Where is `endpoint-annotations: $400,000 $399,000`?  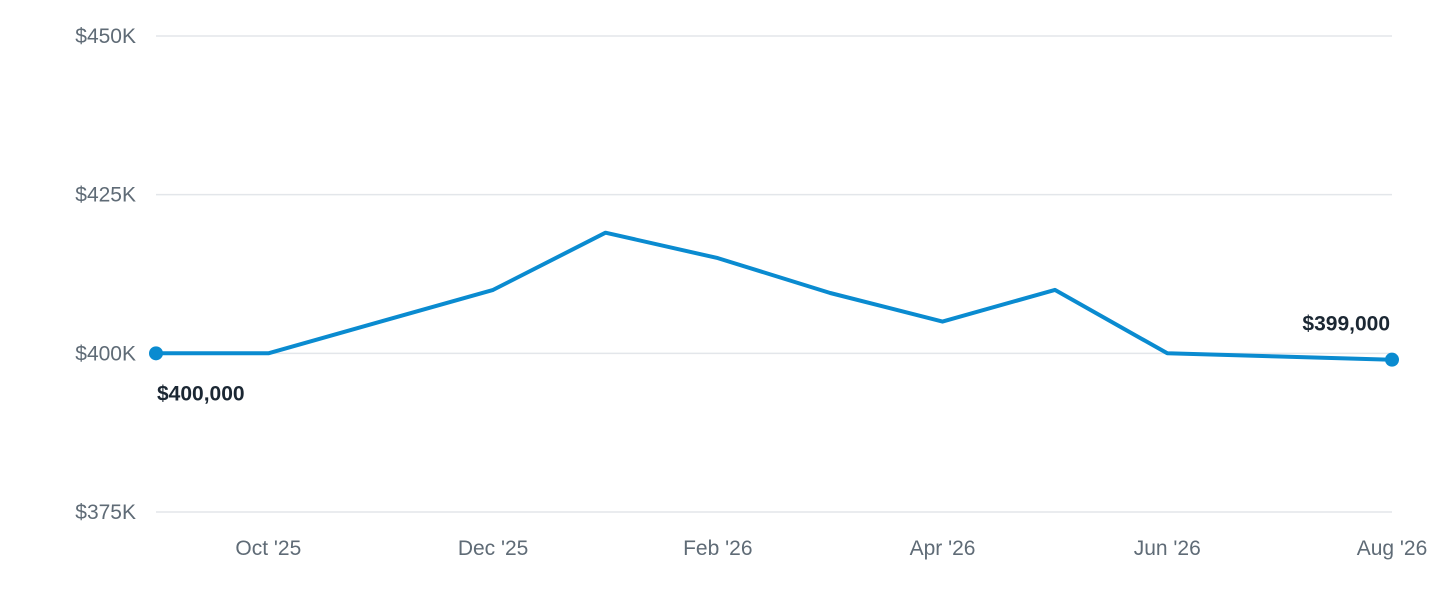 endpoint-annotations: $400,000 $399,000 is located at coordinates (773, 359).